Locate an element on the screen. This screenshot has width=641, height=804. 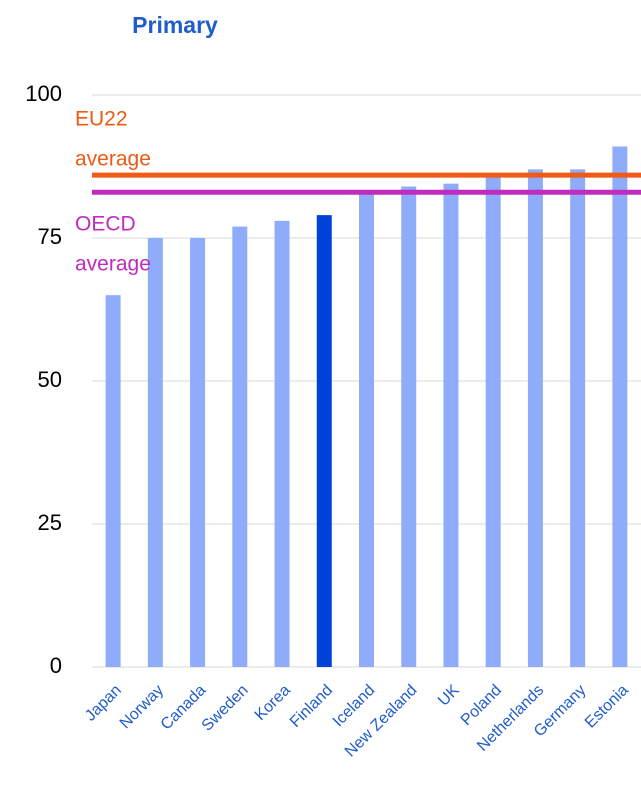
x-tick-label: Finland is located at coordinates (311, 706).